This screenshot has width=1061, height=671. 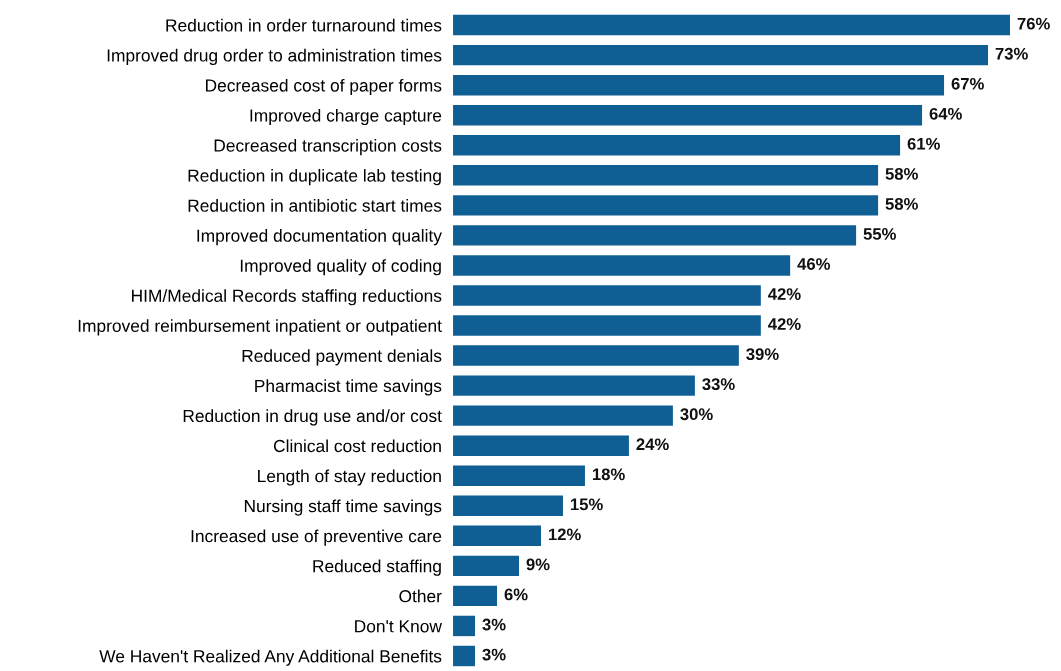 I want to click on y-tick-label: Clinical cost reduction, so click(x=357, y=446).